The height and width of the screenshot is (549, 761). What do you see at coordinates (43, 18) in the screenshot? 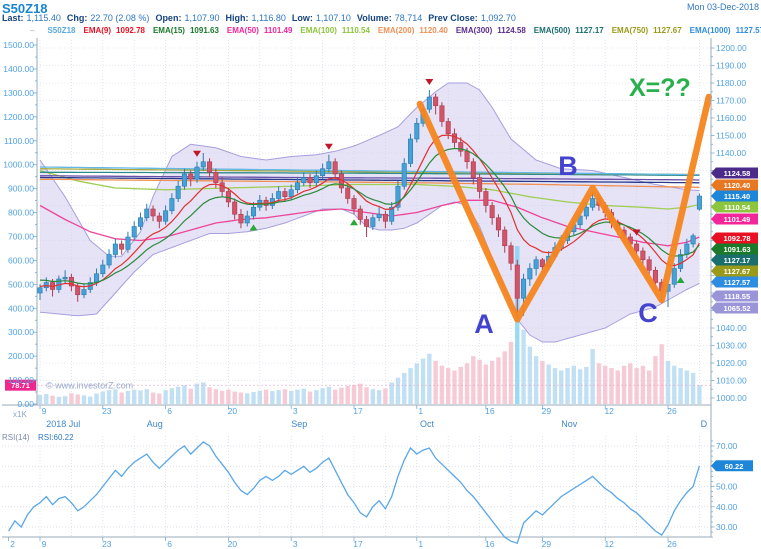
I see `quote-value-0: 1,115.40` at bounding box center [43, 18].